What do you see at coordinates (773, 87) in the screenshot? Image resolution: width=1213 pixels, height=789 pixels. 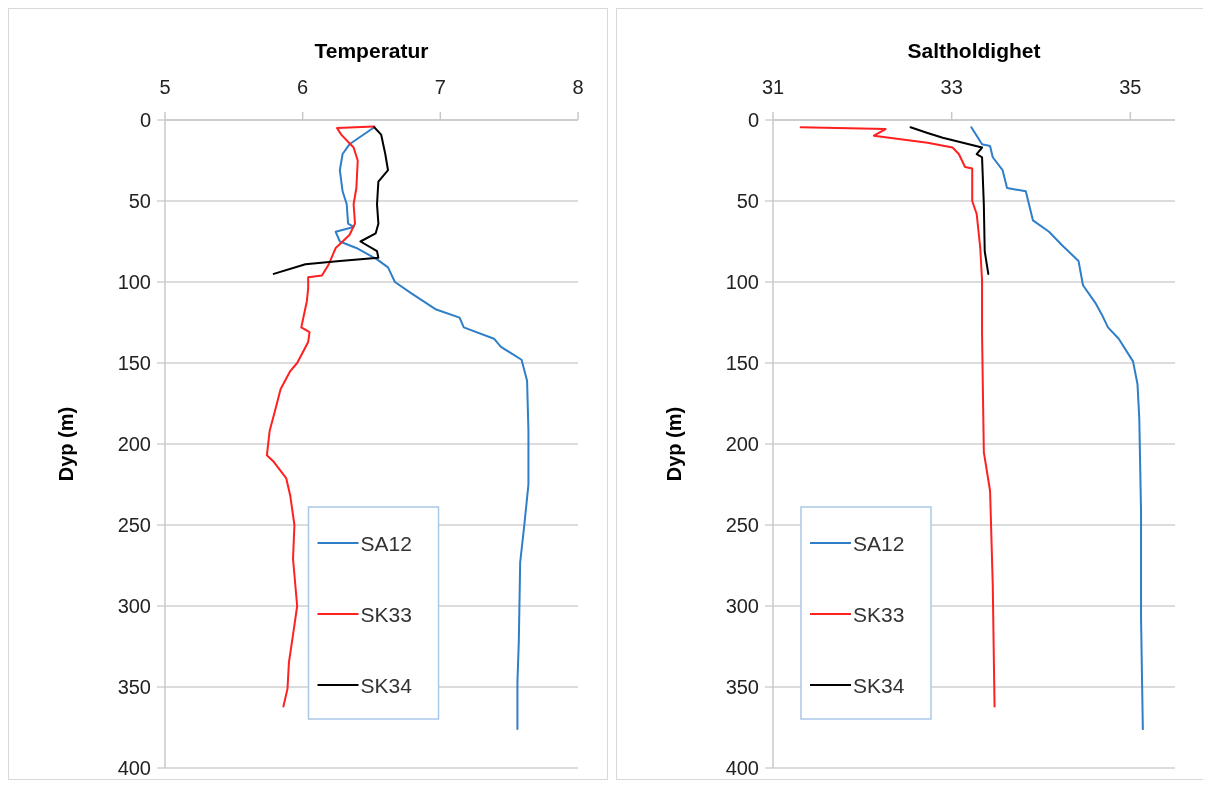 I see `x-tick-label: 31` at bounding box center [773, 87].